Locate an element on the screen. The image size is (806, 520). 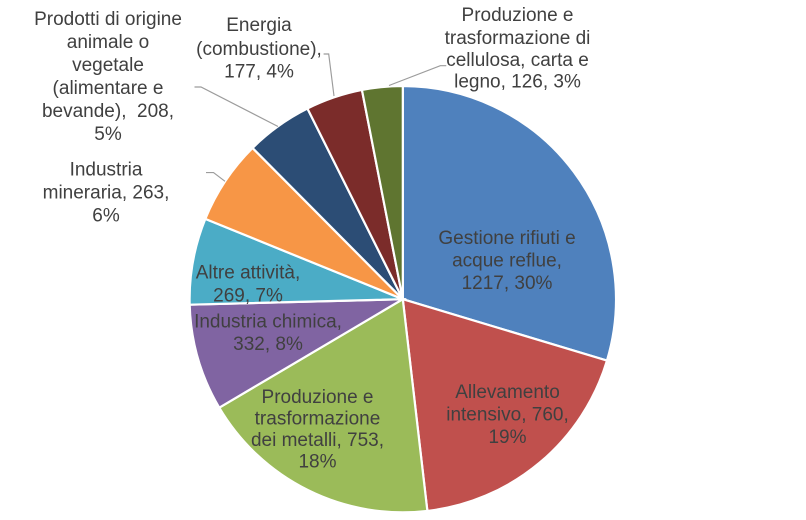
svg-text: vegetale is located at coordinates (108, 65).